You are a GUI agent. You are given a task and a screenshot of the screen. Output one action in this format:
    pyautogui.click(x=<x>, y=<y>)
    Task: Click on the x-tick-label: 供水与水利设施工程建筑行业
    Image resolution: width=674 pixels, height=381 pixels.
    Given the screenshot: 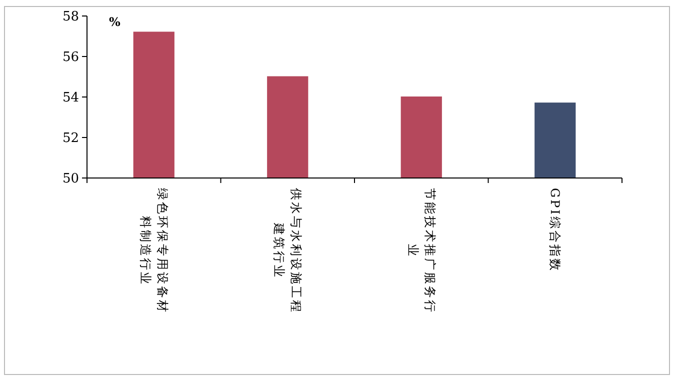 What is the action you would take?
    pyautogui.click(x=288, y=251)
    